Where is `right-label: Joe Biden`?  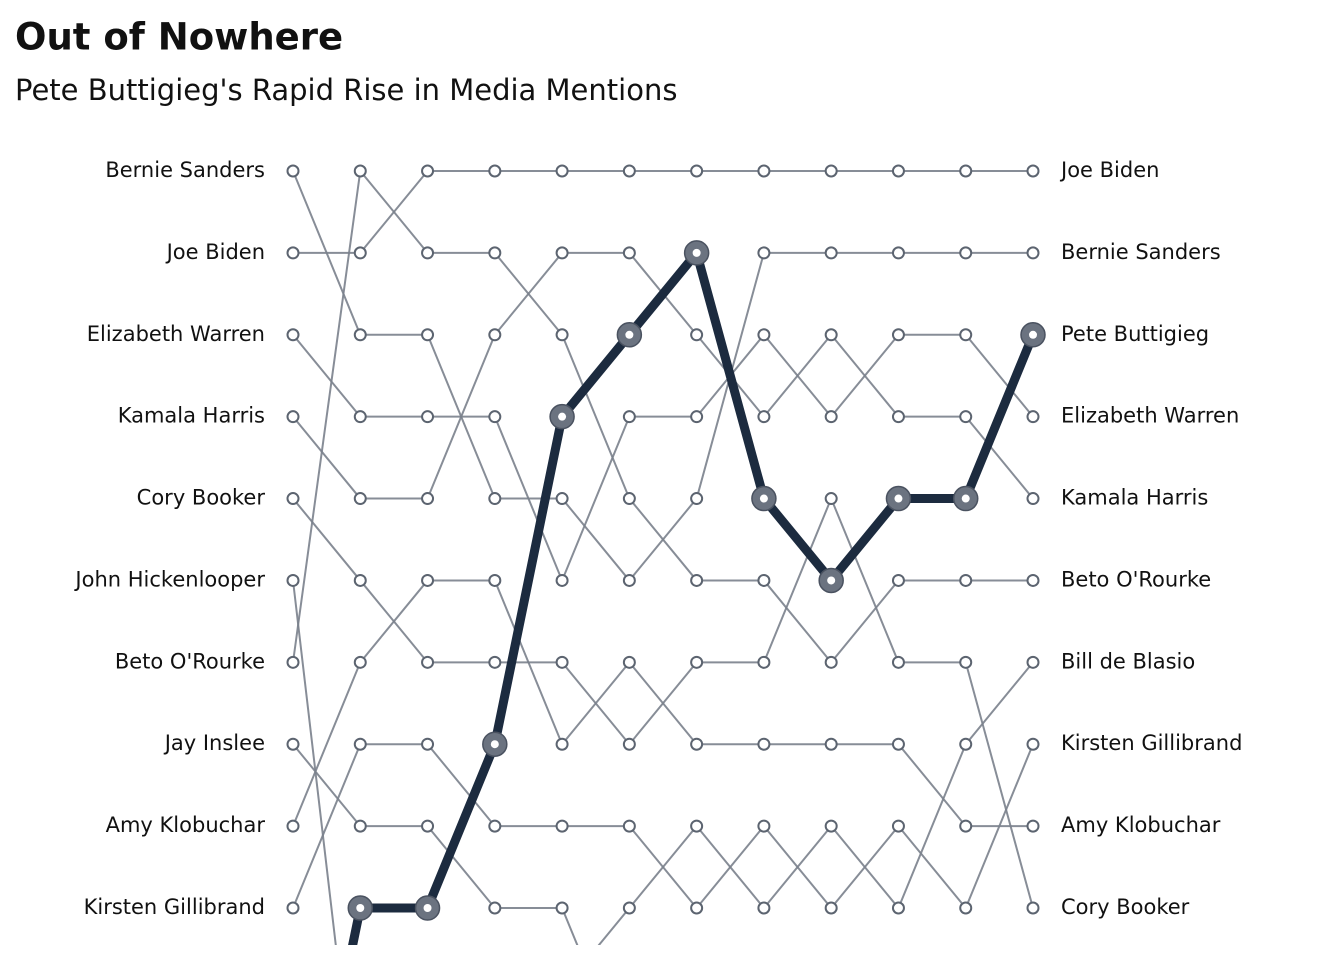 right-label: Joe Biden is located at coordinates (1109, 170).